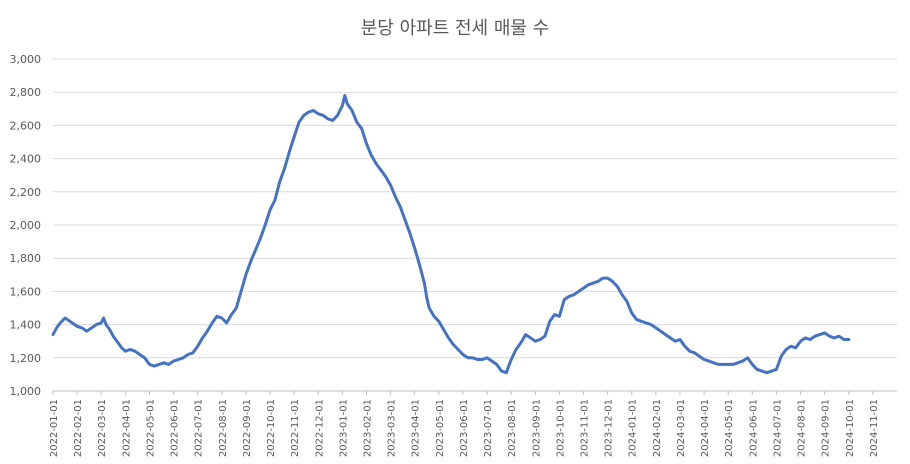 The height and width of the screenshot is (464, 910). I want to click on y-tick-label: 1,600, so click(26, 291).